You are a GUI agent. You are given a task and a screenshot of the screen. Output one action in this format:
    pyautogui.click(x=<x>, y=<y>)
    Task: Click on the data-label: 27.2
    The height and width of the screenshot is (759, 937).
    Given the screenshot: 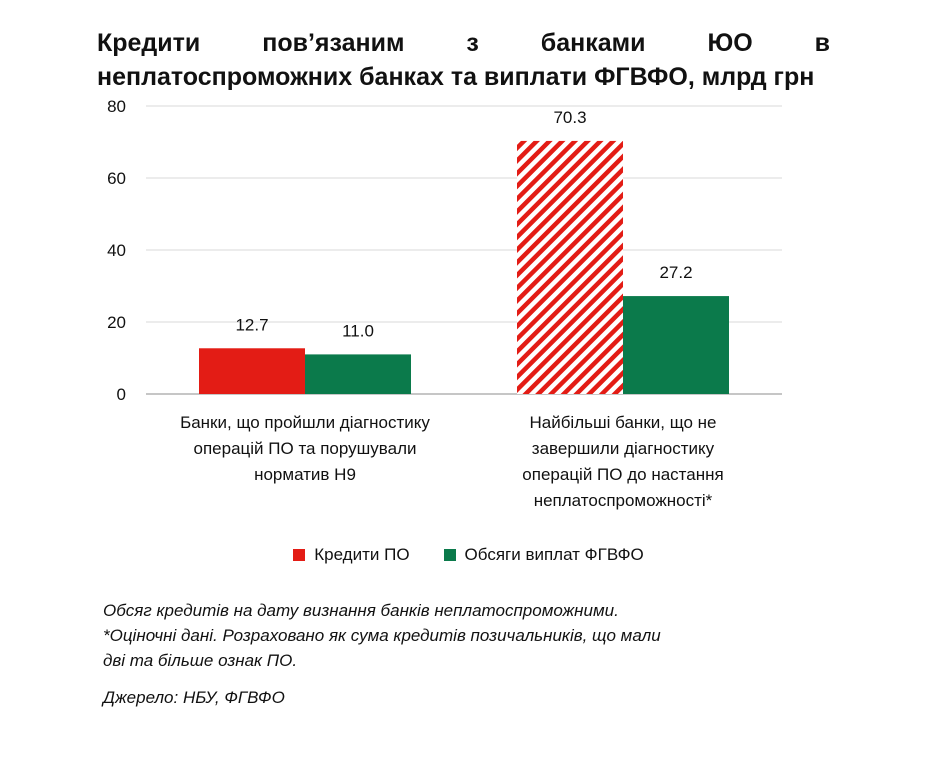 What is the action you would take?
    pyautogui.click(x=675, y=272)
    